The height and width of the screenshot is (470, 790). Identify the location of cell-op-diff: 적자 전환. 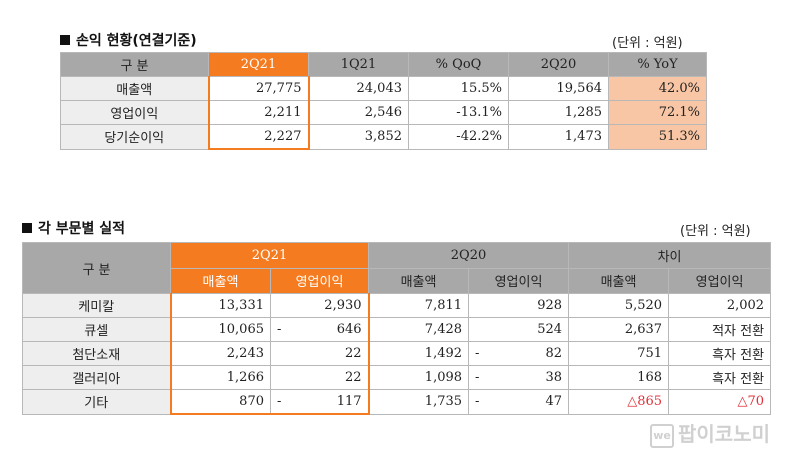
(720, 329).